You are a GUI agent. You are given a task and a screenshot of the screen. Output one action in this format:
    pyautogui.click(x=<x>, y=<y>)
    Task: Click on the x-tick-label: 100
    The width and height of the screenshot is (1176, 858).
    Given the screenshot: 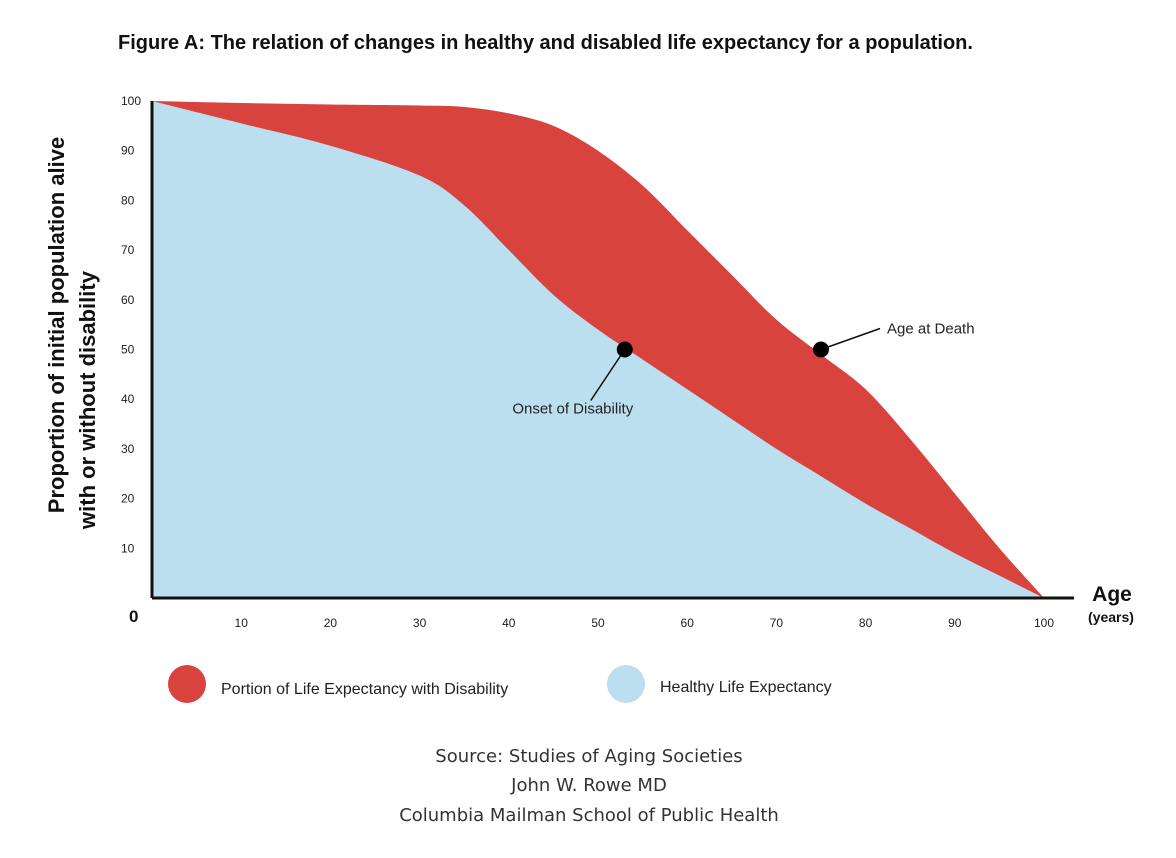 What is the action you would take?
    pyautogui.click(x=1044, y=623)
    